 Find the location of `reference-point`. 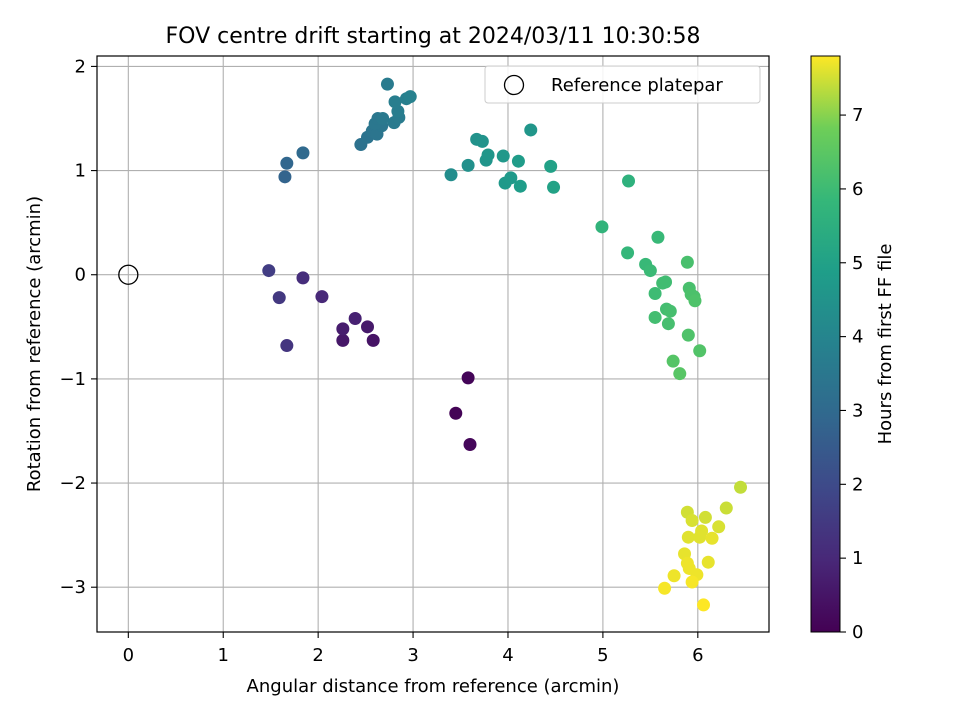

reference-point is located at coordinates (128, 274).